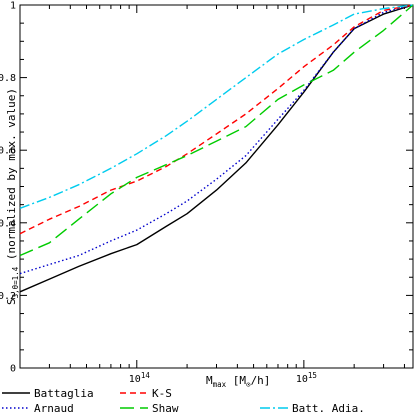  I want to click on x-axis-label-main: M, so click(209, 380).